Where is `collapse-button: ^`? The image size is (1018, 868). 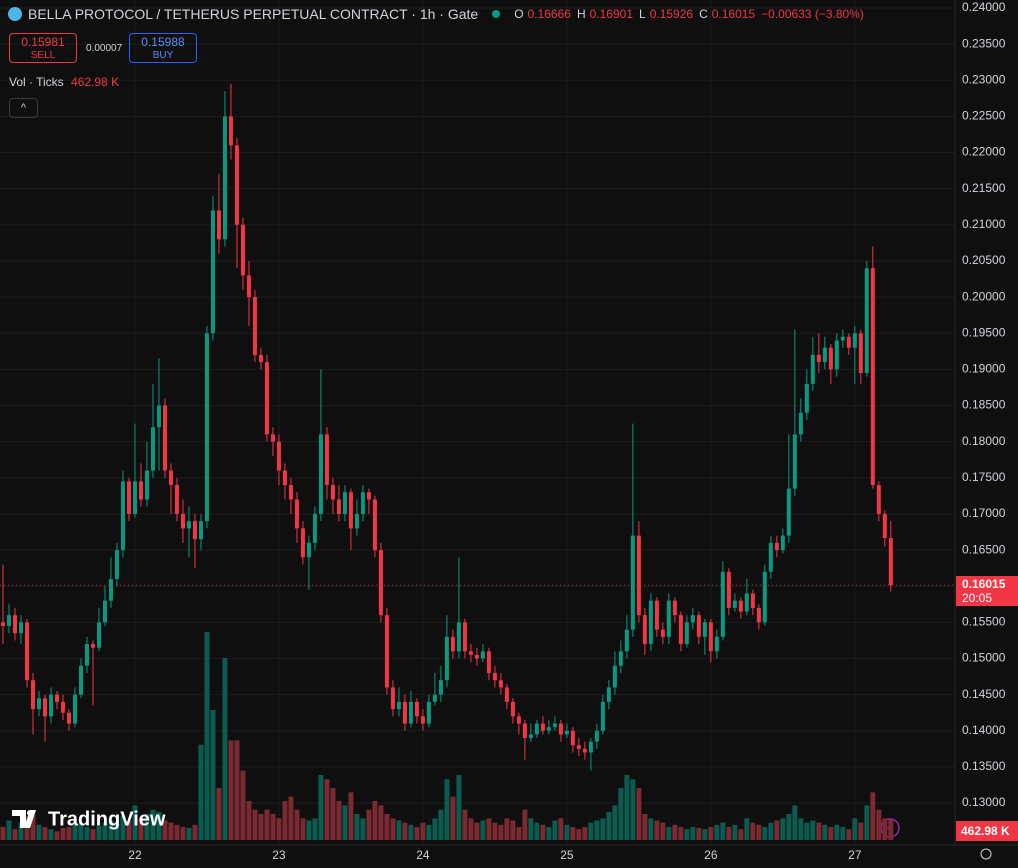 collapse-button: ^ is located at coordinates (23, 108).